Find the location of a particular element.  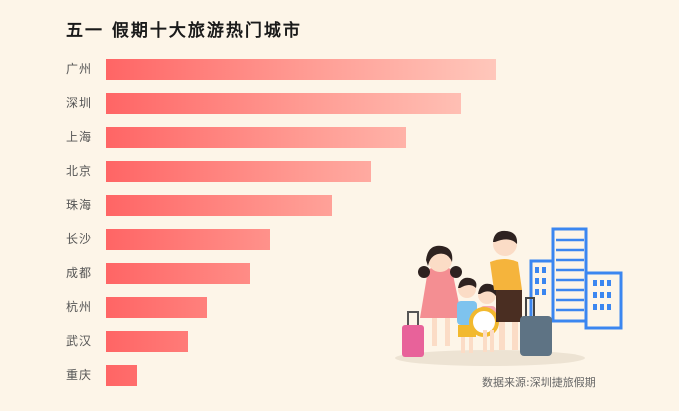

bar-row: 珠海 is located at coordinates (300, 205).